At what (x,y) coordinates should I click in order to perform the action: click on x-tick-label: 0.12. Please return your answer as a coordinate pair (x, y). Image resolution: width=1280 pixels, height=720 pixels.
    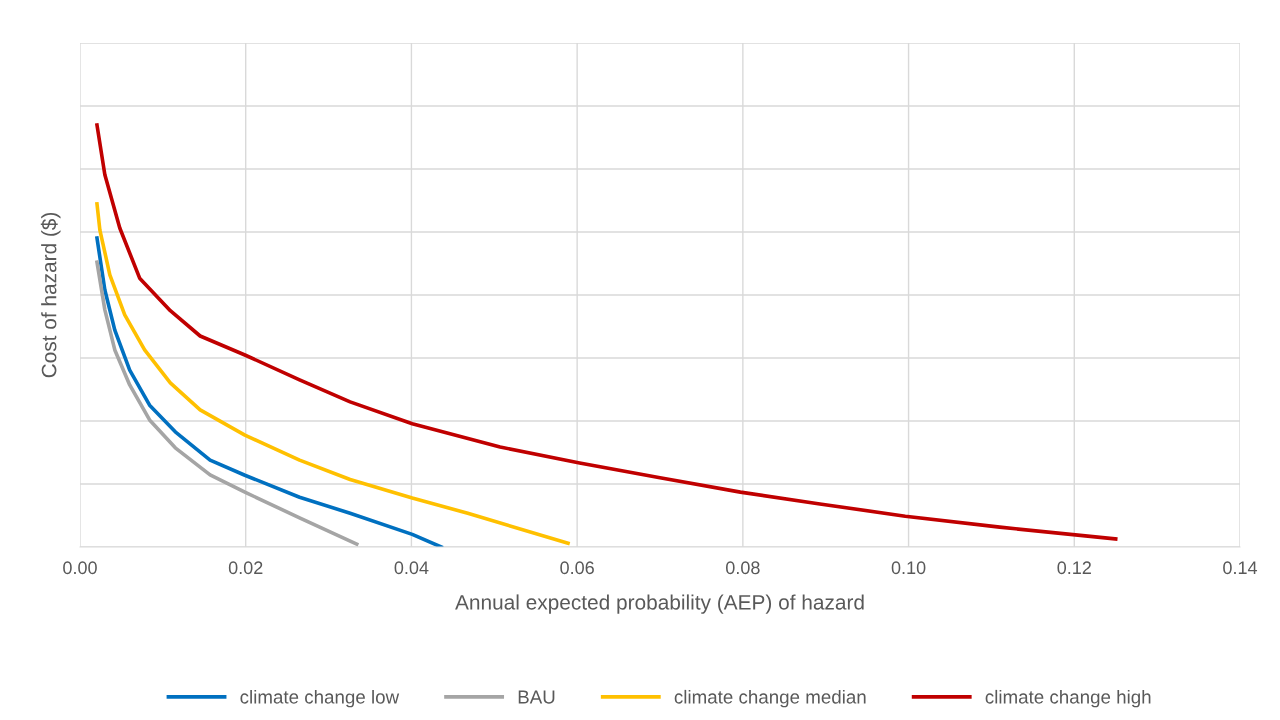
    Looking at the image, I should click on (1074, 568).